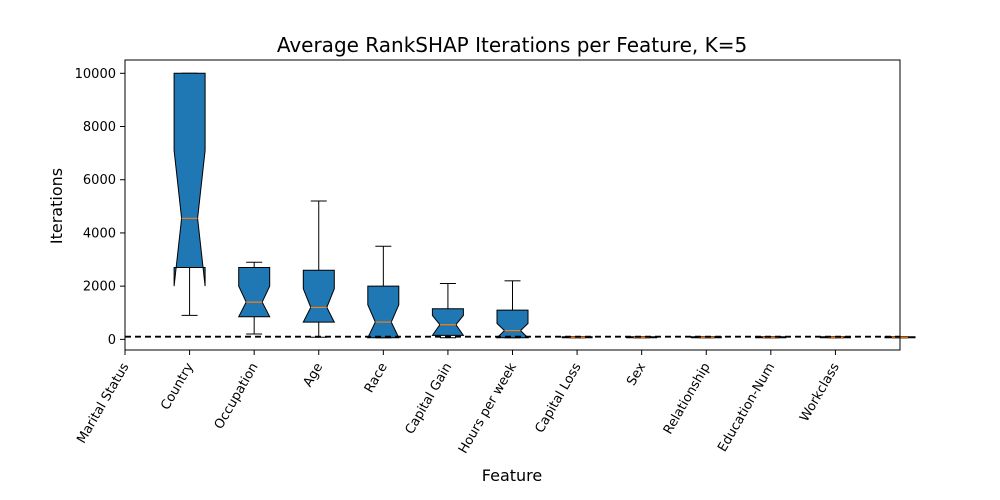 This screenshot has height=500, width=1000. Describe the element at coordinates (56, 206) in the screenshot. I see `y-axis-label: Iterations` at that location.